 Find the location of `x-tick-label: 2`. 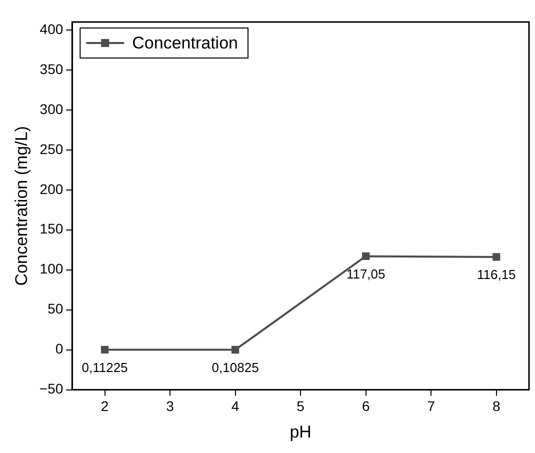

x-tick-label: 2 is located at coordinates (104, 406).